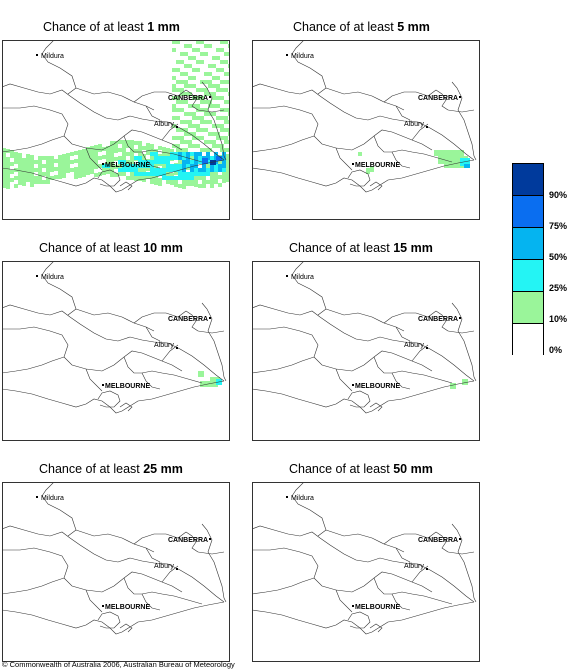  I want to click on map-panel-1mm: Mildura CANBERRA Albury MELBOURNE, so click(116, 130).